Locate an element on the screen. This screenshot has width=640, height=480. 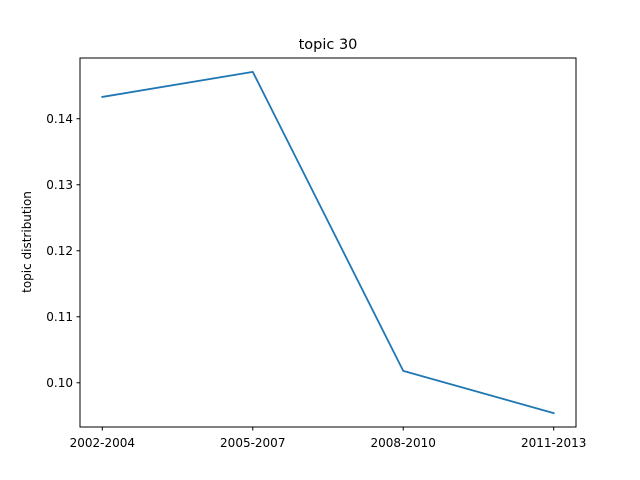
x-tick-label: 2008-2010 is located at coordinates (403, 443).